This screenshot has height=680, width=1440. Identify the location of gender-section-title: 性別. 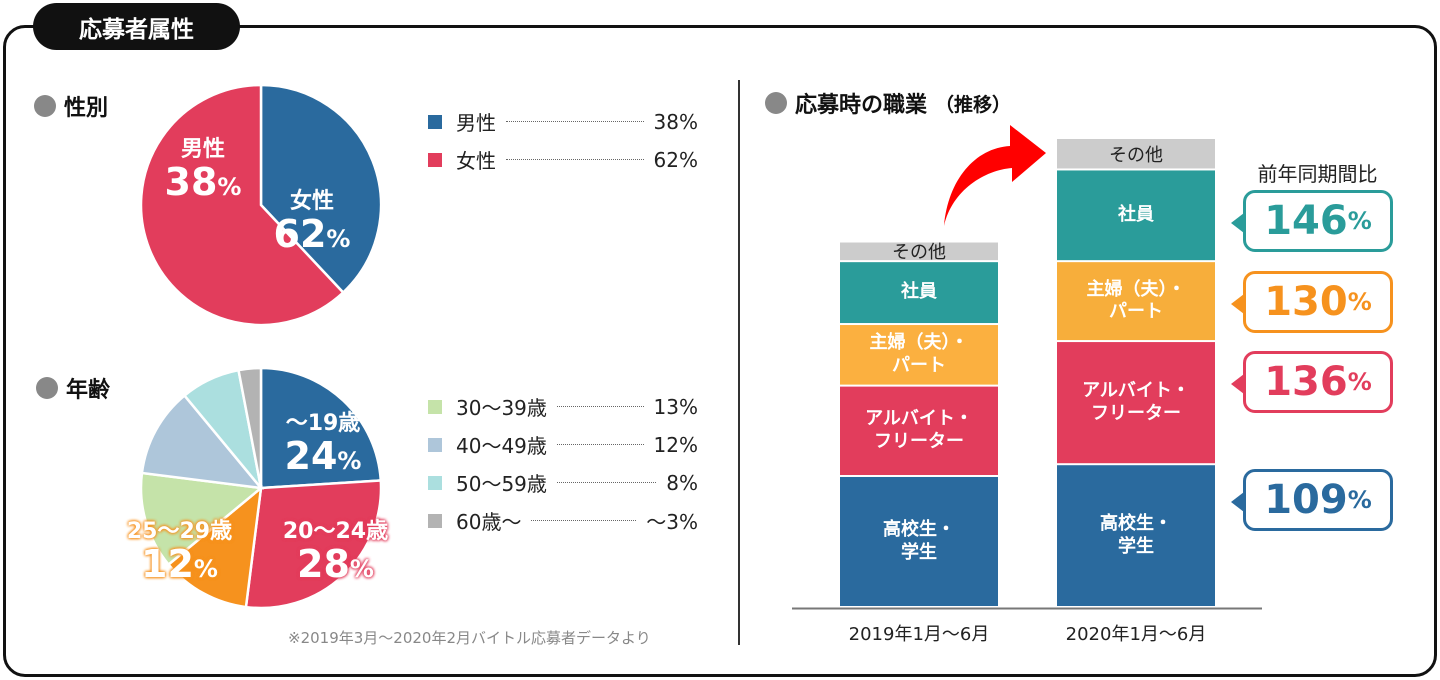
(71, 106).